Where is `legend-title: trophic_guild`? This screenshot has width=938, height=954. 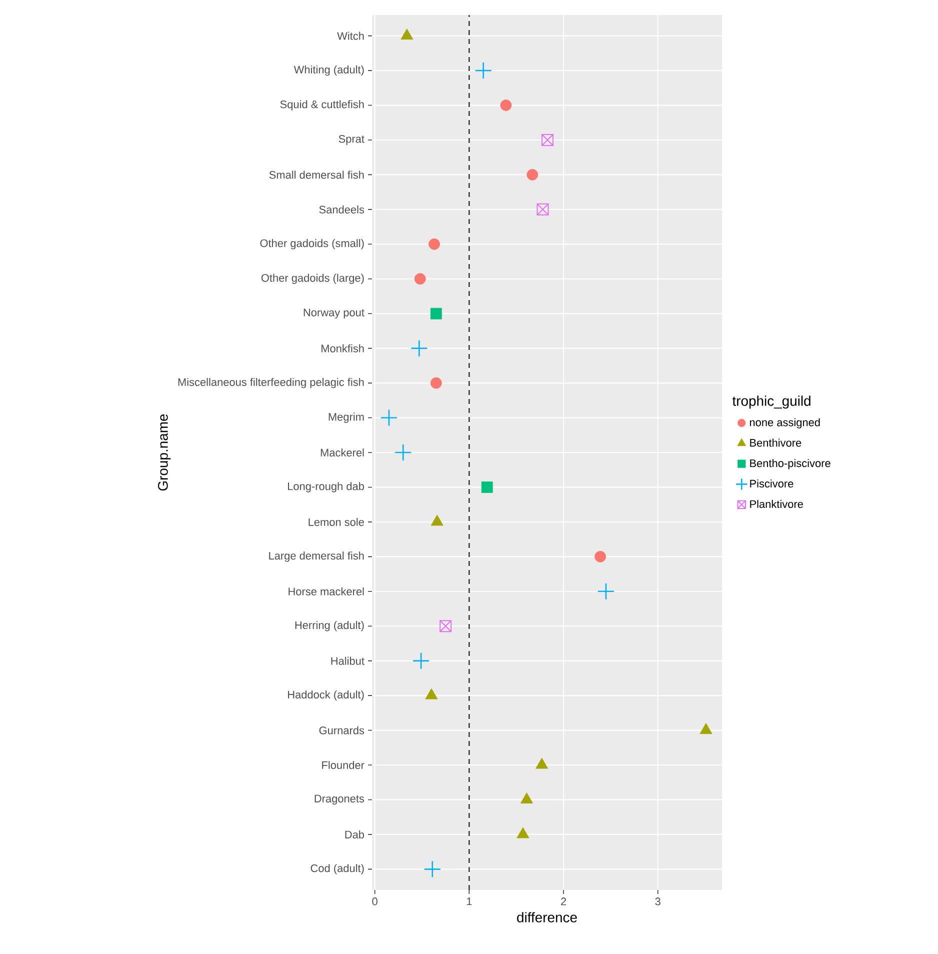
legend-title: trophic_guild is located at coordinates (771, 402).